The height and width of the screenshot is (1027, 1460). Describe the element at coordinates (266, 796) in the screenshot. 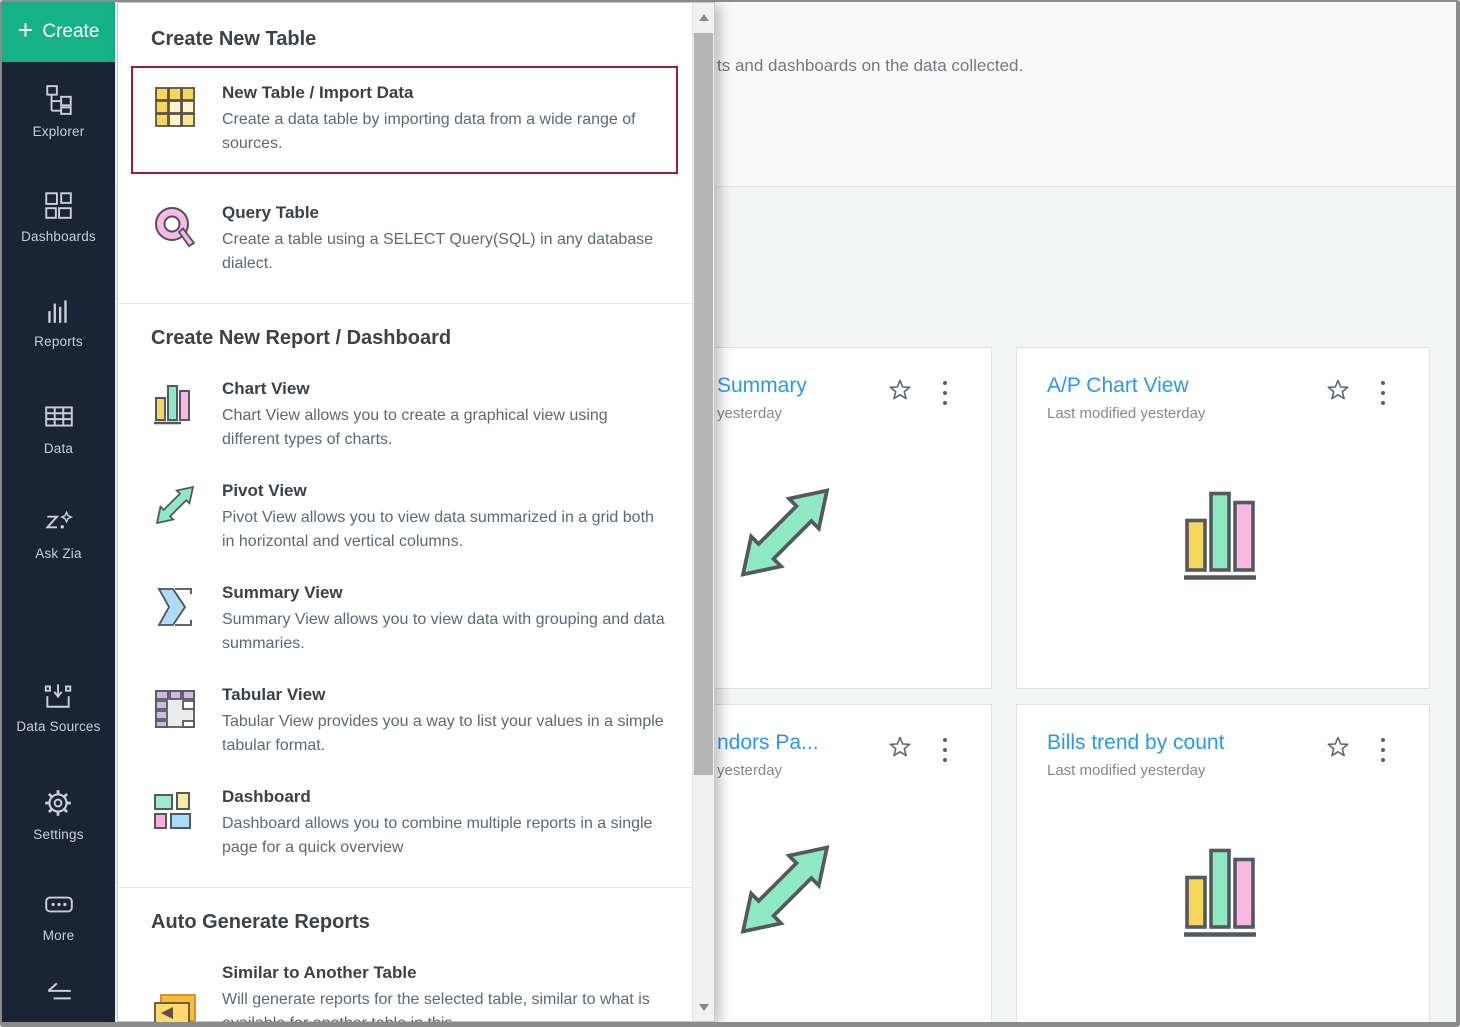

I see `menu-item-title: Dashboard` at that location.